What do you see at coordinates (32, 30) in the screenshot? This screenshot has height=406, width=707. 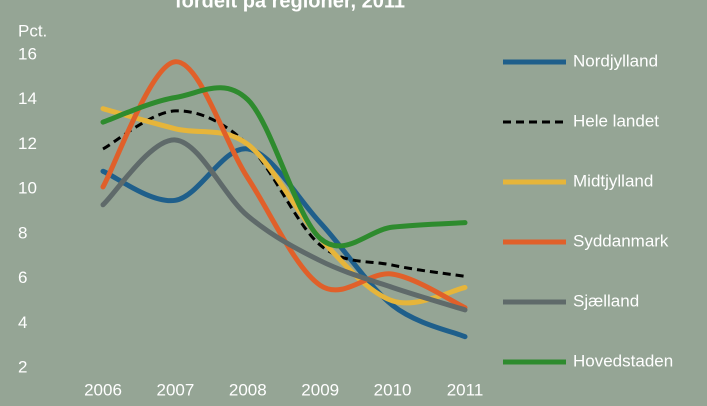 I see `y-axis-label: Pct.` at bounding box center [32, 30].